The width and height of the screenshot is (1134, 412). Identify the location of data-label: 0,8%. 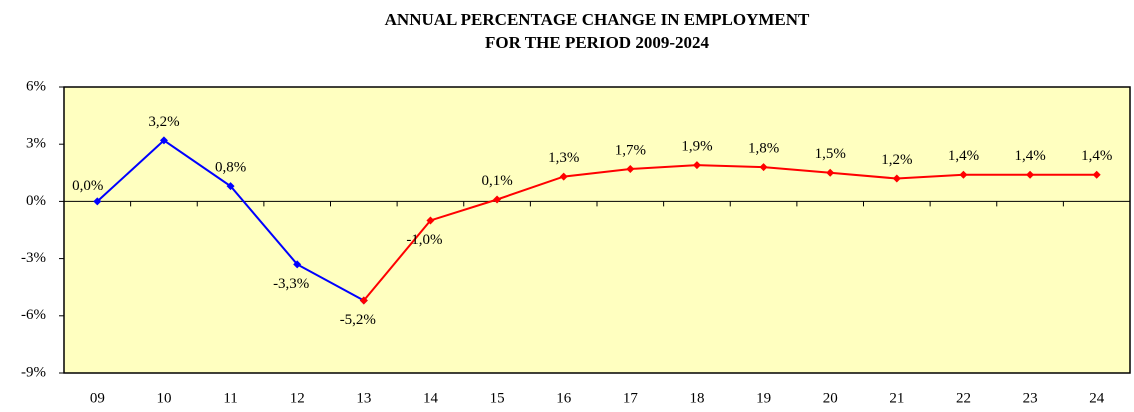
(230, 168).